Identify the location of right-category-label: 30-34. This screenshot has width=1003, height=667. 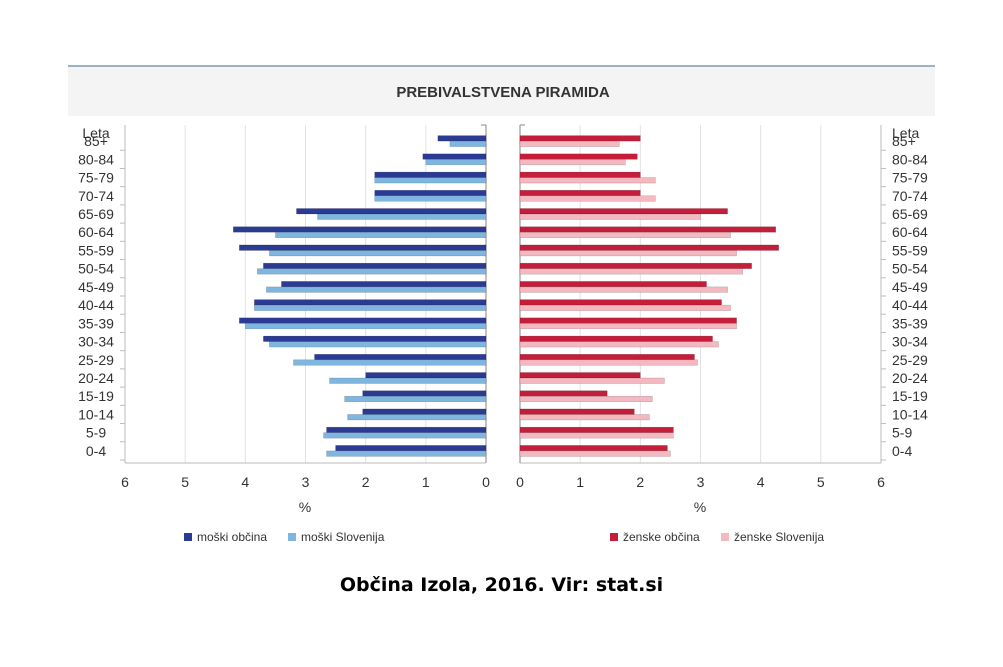
(910, 342).